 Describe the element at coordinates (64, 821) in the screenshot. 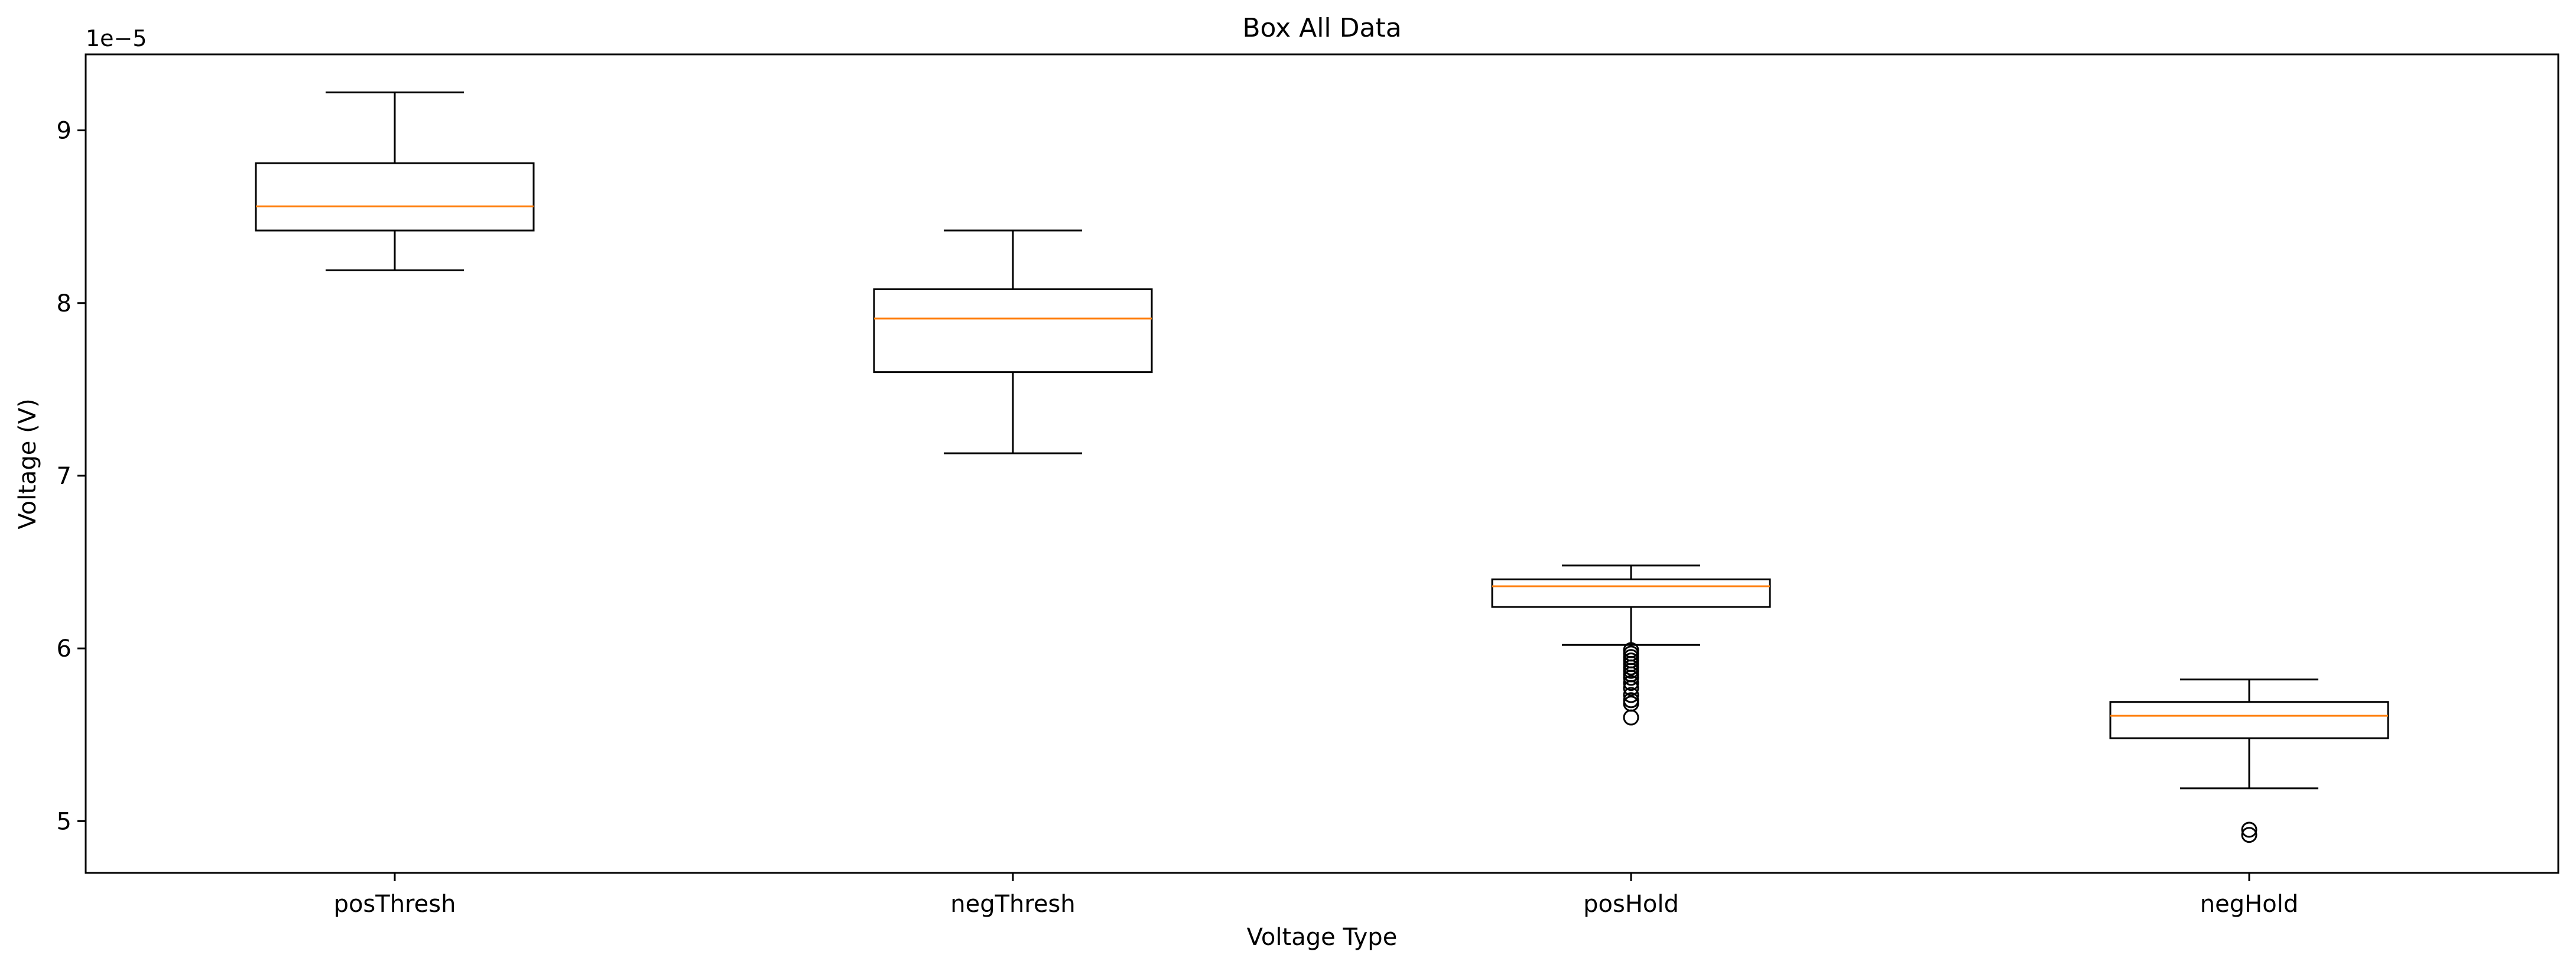

I see `y-tick-label: 5` at that location.